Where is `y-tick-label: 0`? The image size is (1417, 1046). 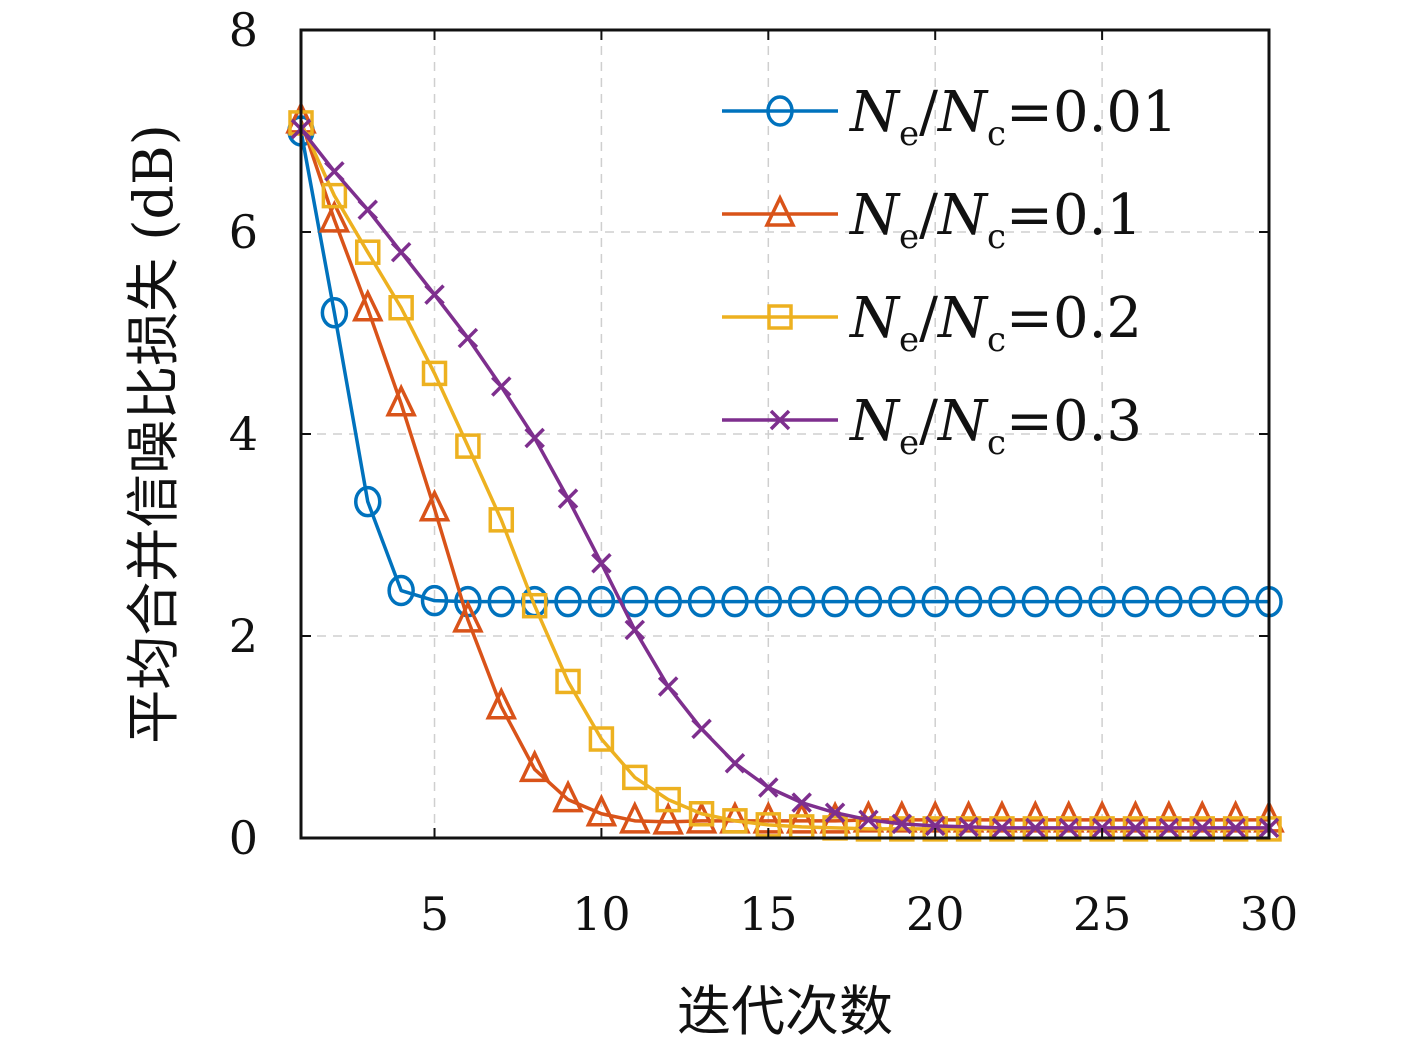
y-tick-label: 0 is located at coordinates (243, 838).